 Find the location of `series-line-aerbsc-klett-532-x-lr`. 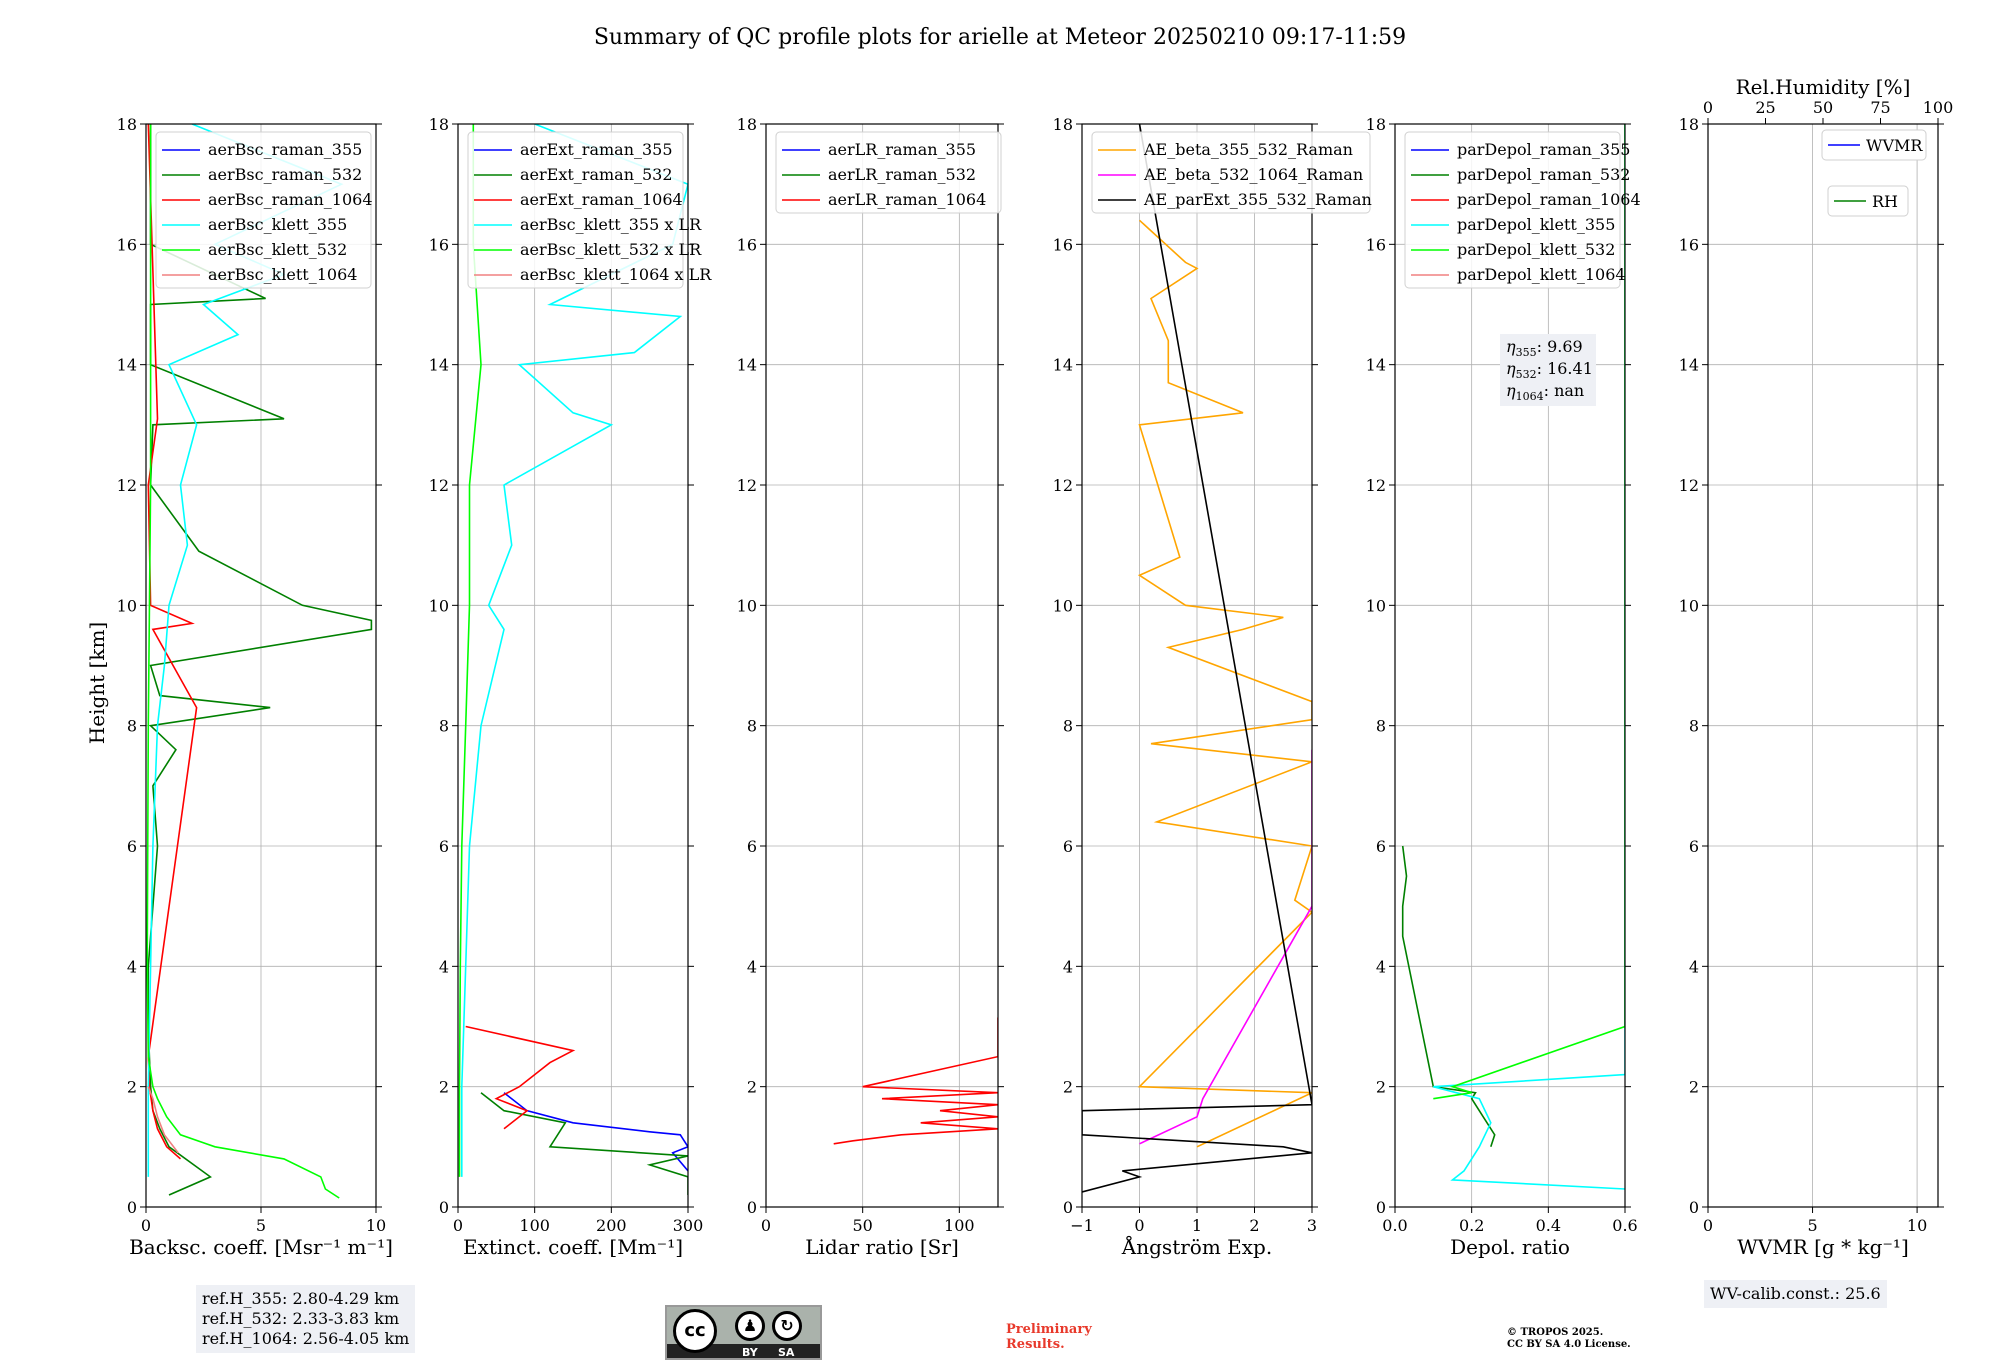

series-line-aerbsc-klett-532-x-lr is located at coordinates (470, 650).